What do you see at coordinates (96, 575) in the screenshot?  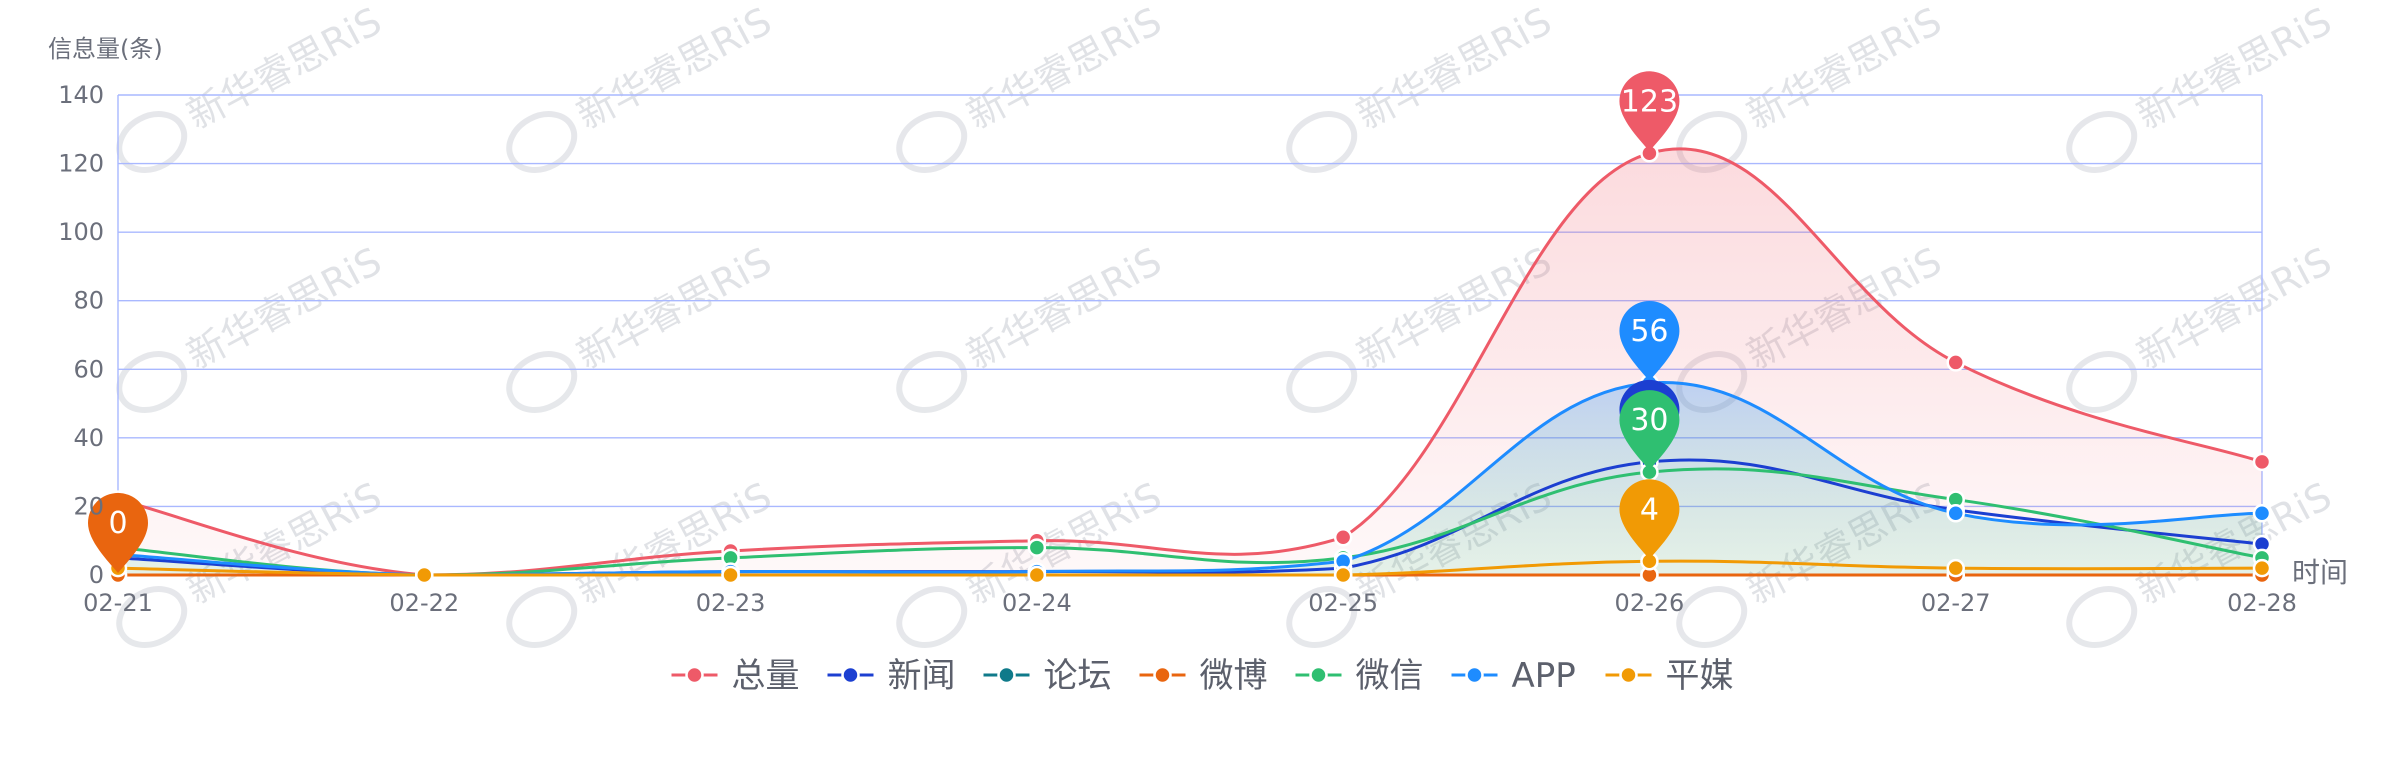 I see `y-tick-label: 0` at bounding box center [96, 575].